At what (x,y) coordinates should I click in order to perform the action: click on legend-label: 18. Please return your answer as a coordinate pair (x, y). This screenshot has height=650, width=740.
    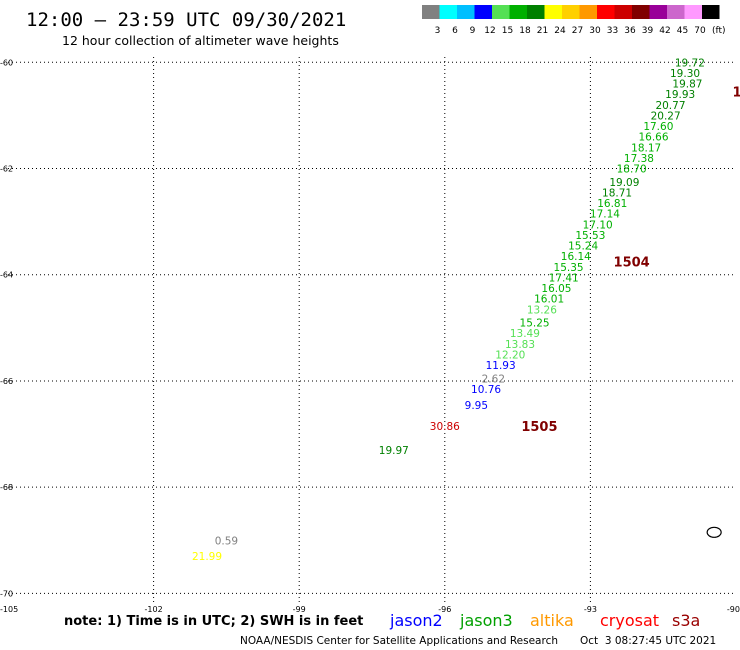
    Looking at the image, I should click on (525, 31).